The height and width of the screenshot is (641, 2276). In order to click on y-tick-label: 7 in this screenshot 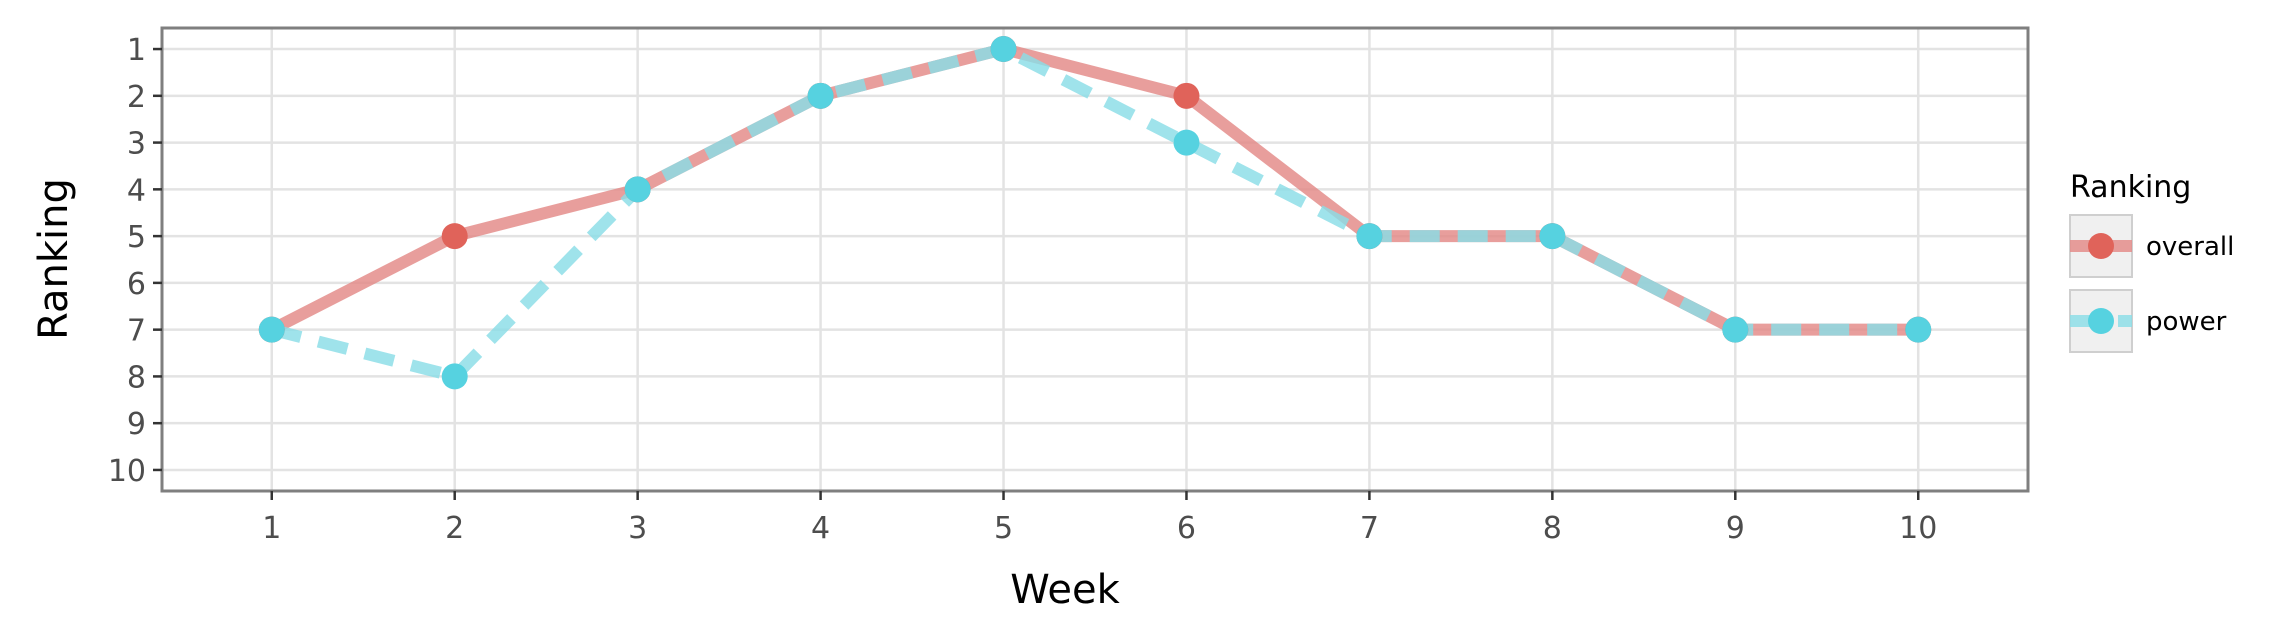, I will do `click(136, 331)`.